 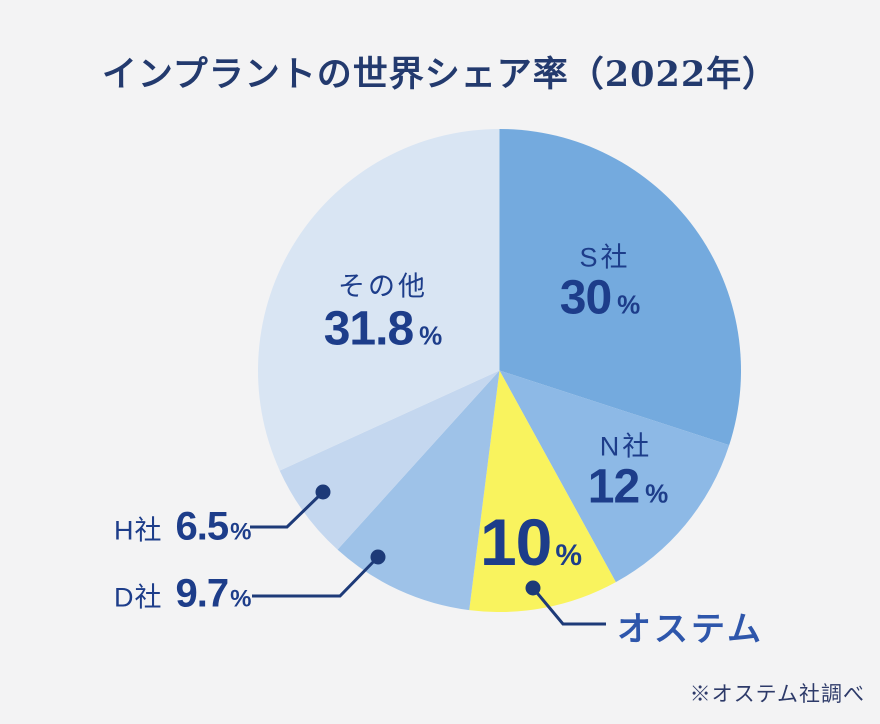 I want to click on slice-value-s-number: 30, so click(x=585, y=298).